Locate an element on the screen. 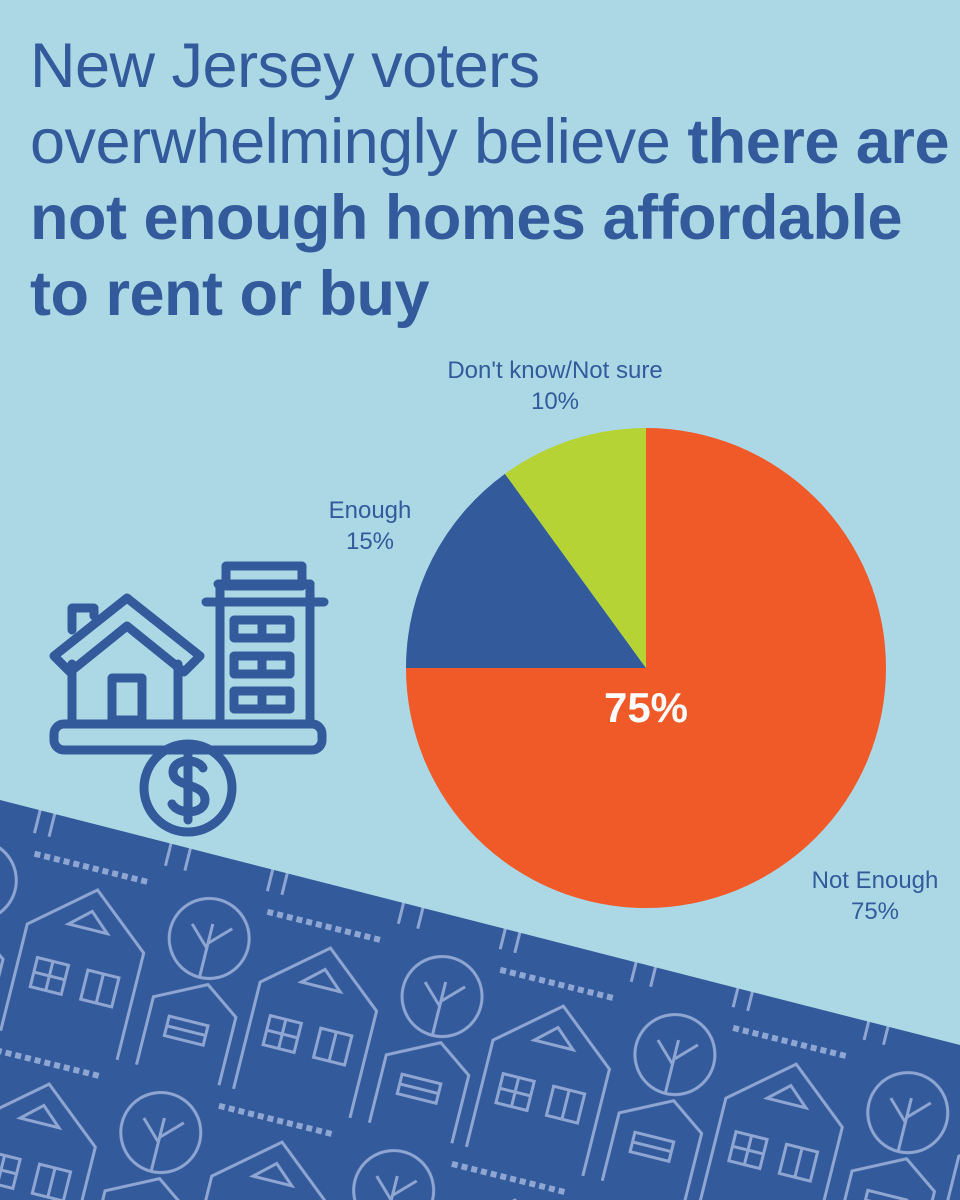 The height and width of the screenshot is (1200, 960). label-not-enough: Not Enough 75% is located at coordinates (875, 896).